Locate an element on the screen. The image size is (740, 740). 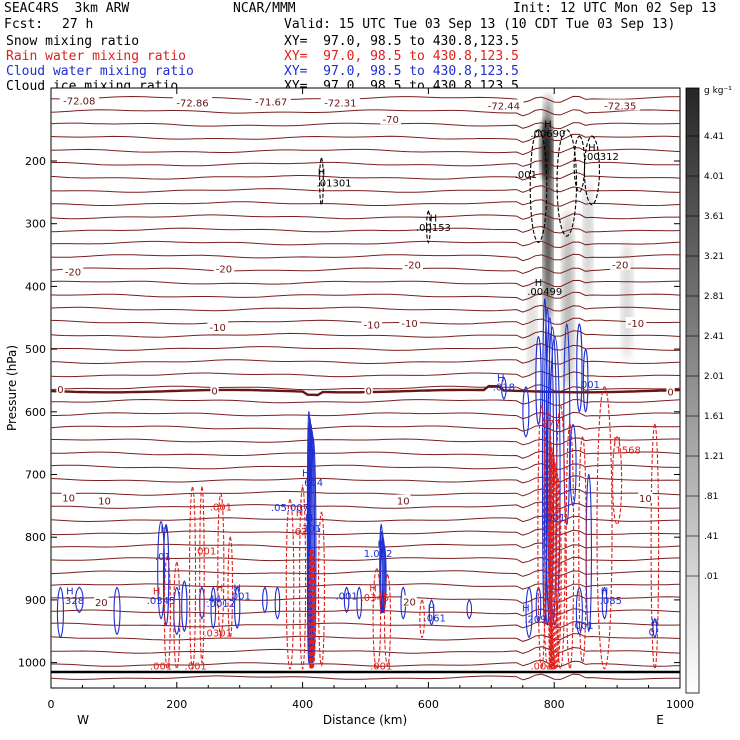
temperature-label: -72.35 is located at coordinates (620, 106).